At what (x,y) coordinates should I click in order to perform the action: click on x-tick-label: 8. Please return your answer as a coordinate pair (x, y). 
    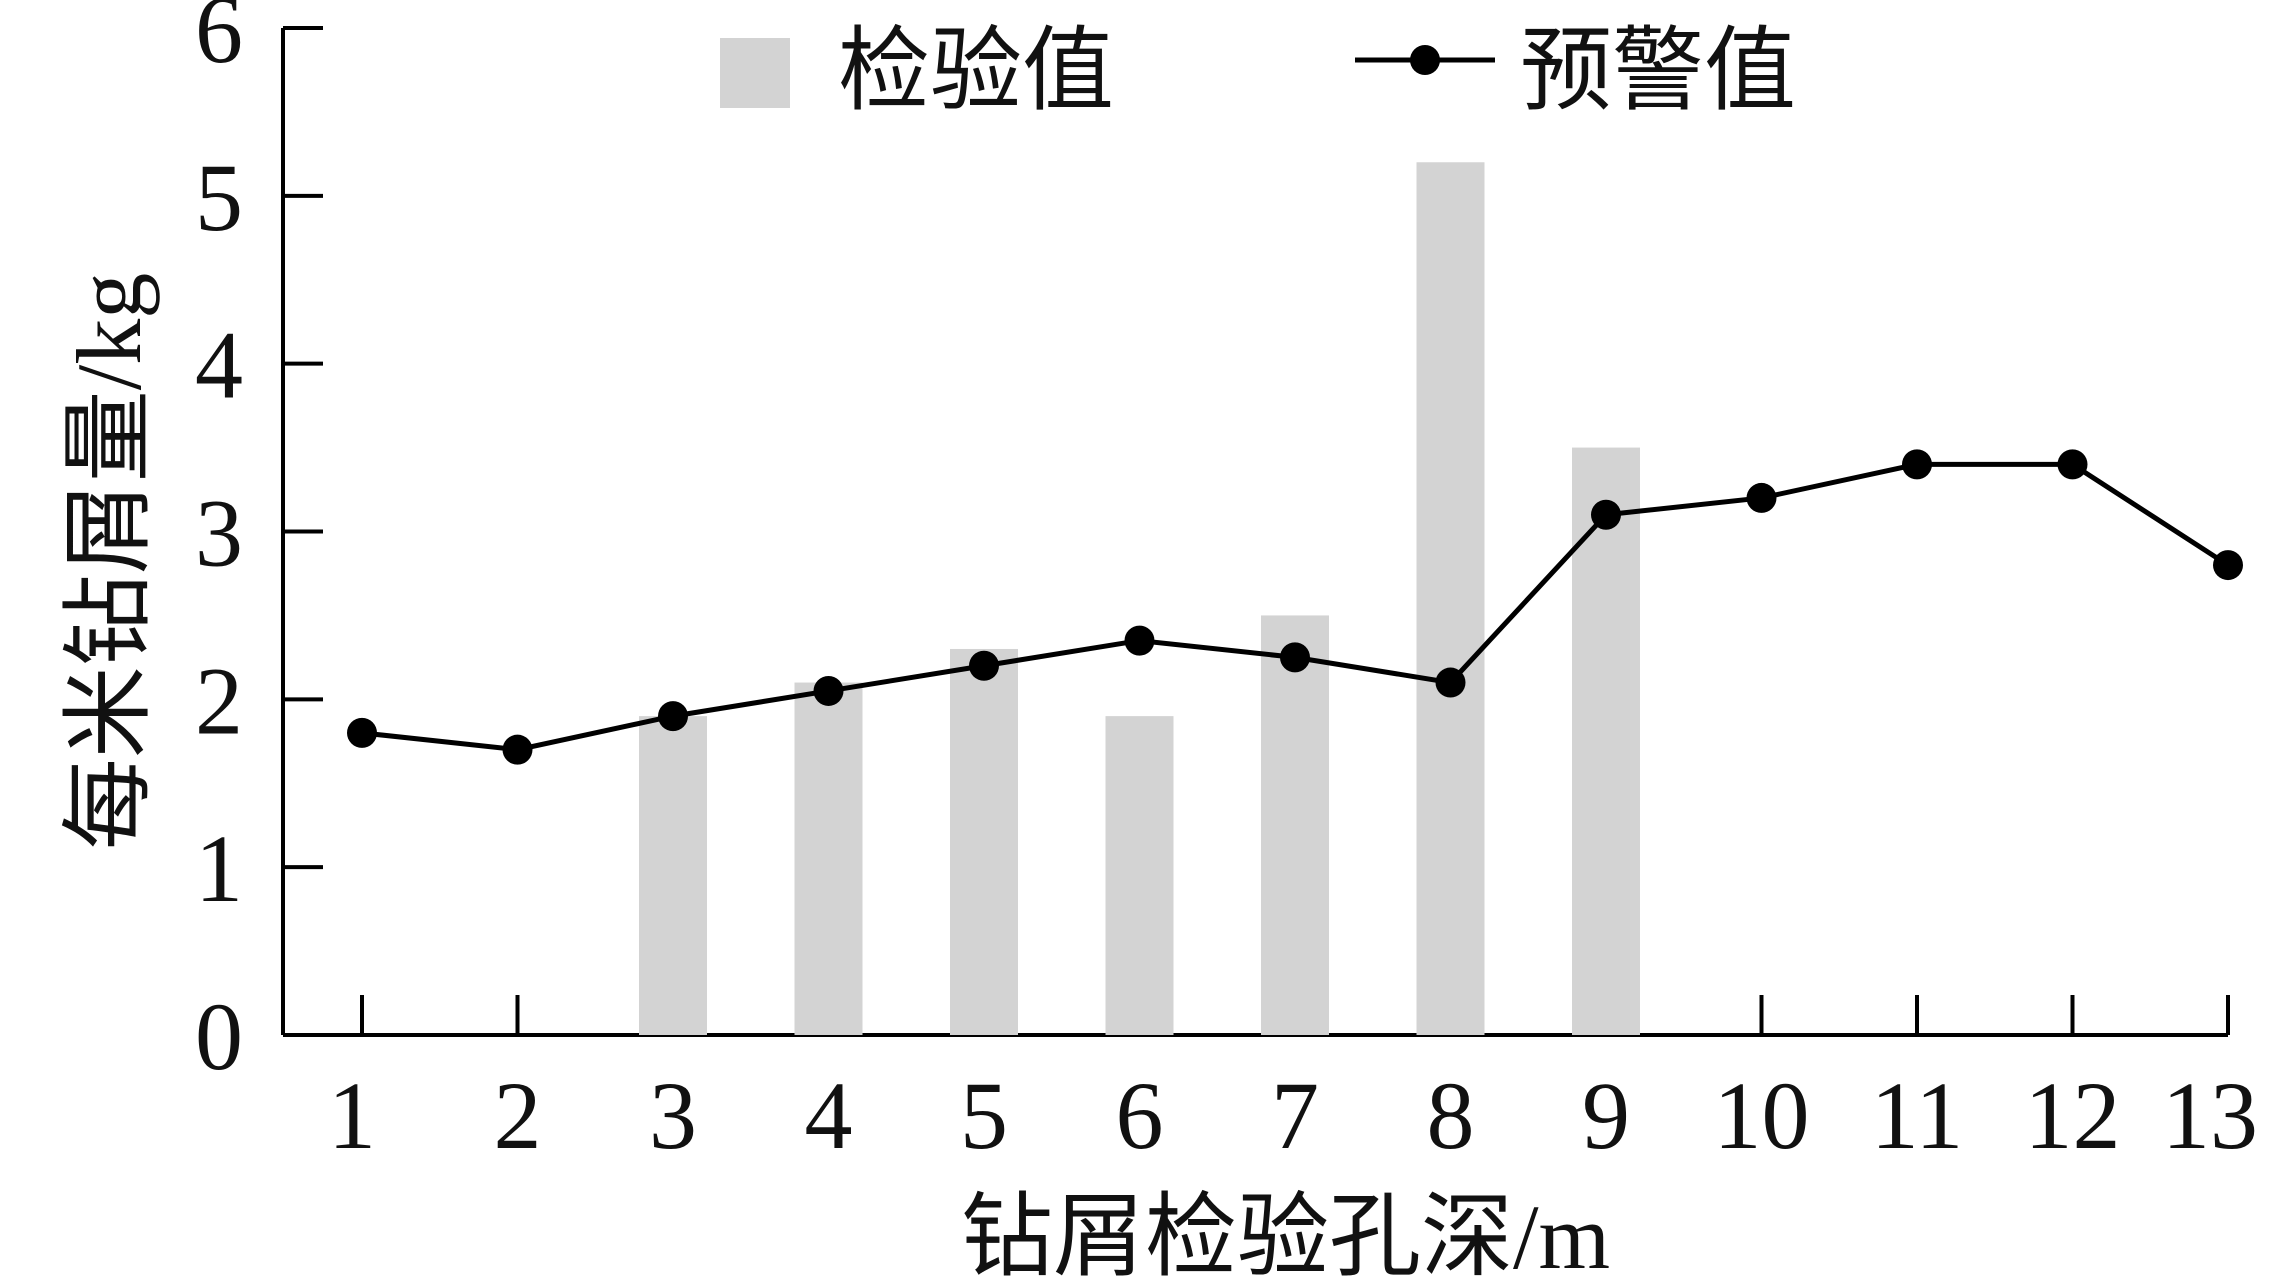
    Looking at the image, I should click on (1451, 1115).